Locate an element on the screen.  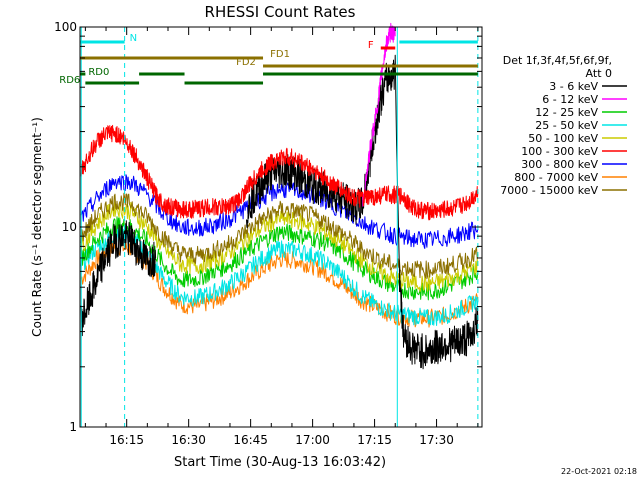
x-tick-label-1645: 16:45 is located at coordinates (250, 440).